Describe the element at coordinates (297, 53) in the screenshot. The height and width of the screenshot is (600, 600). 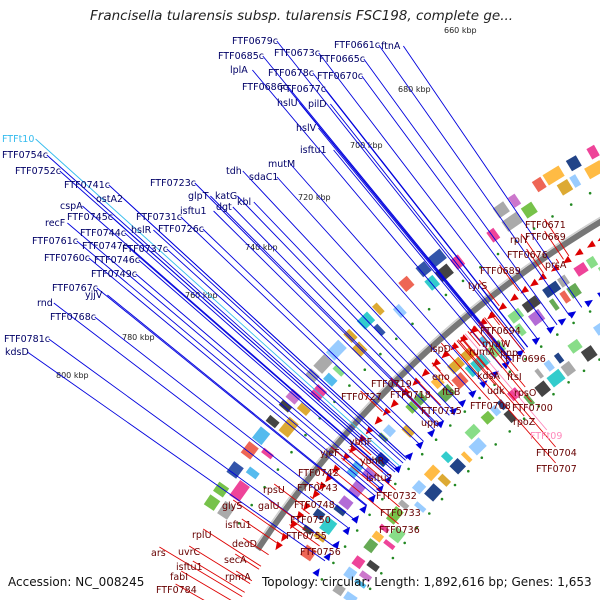
I see `gene-label: FTF0673c` at that location.